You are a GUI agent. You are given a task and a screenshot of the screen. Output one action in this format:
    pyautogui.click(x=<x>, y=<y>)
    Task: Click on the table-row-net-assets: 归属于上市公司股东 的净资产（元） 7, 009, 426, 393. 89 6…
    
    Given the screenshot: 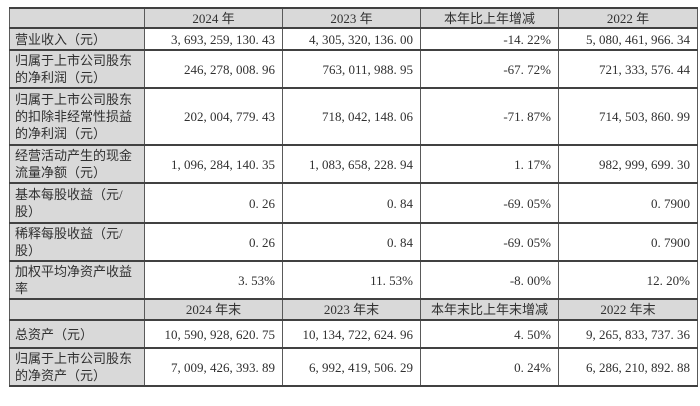 What is the action you would take?
    pyautogui.click(x=353, y=367)
    